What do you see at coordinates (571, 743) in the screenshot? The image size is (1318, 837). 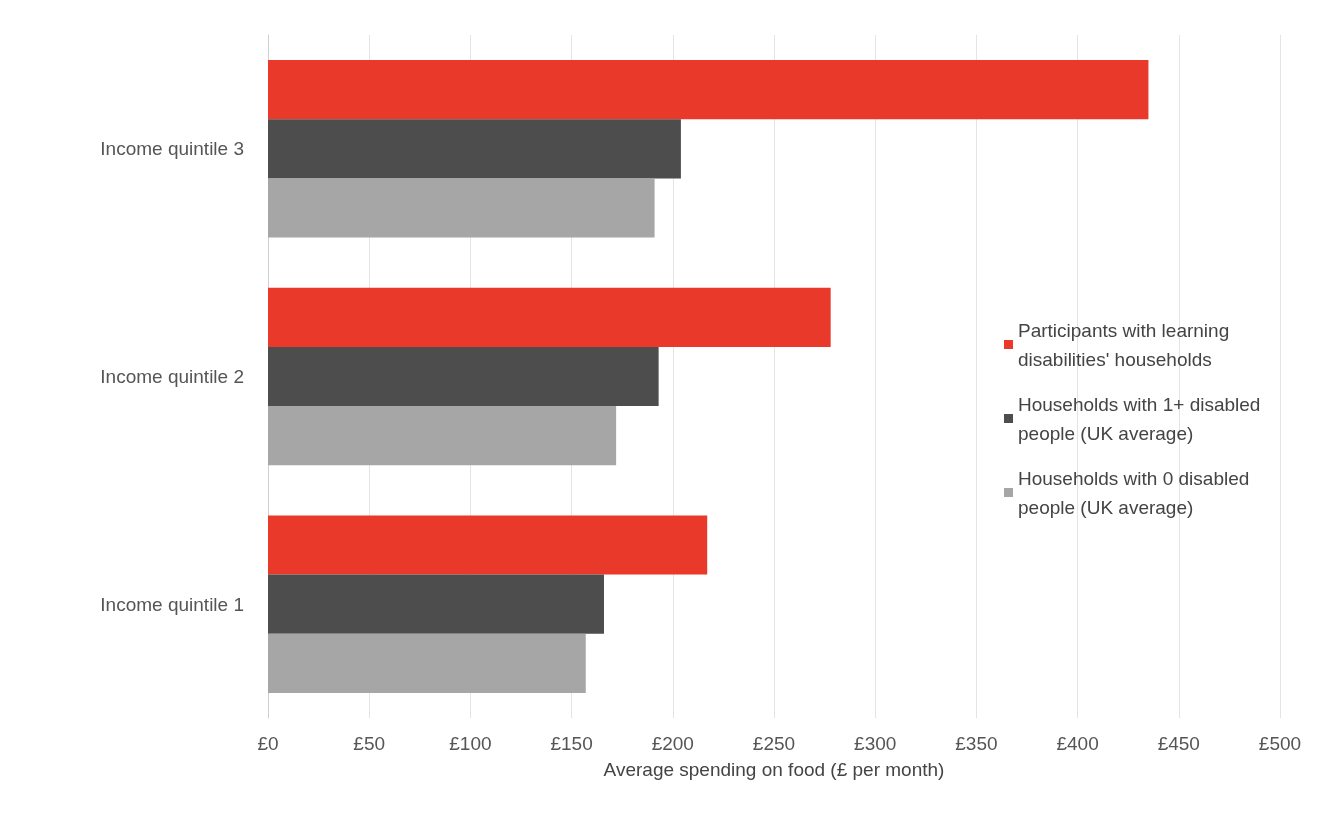 I see `x-tick-label: £150` at bounding box center [571, 743].